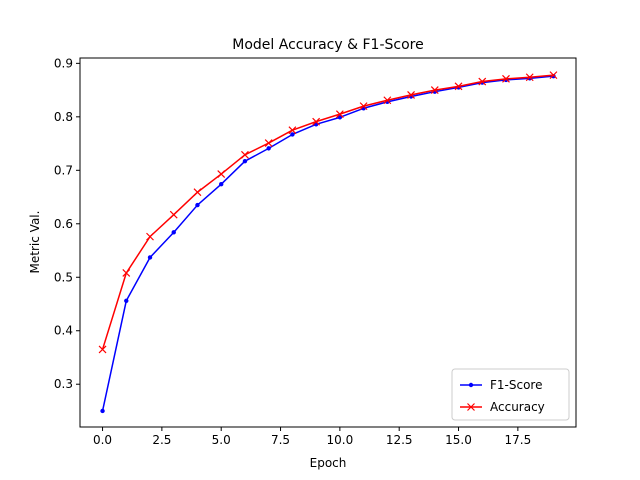  Describe the element at coordinates (63, 117) in the screenshot. I see `y-tick-label: 0.8` at that location.